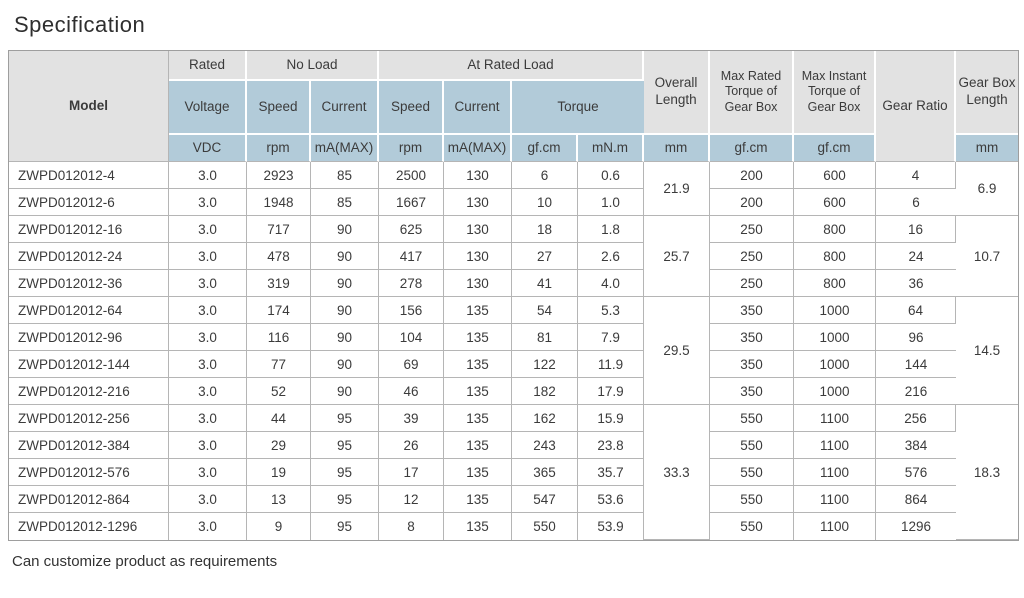  I want to click on spec-row: ZWPD012012-36 3.0 319 90 278 130 41 4.0 250 800 36, so click(513, 283).